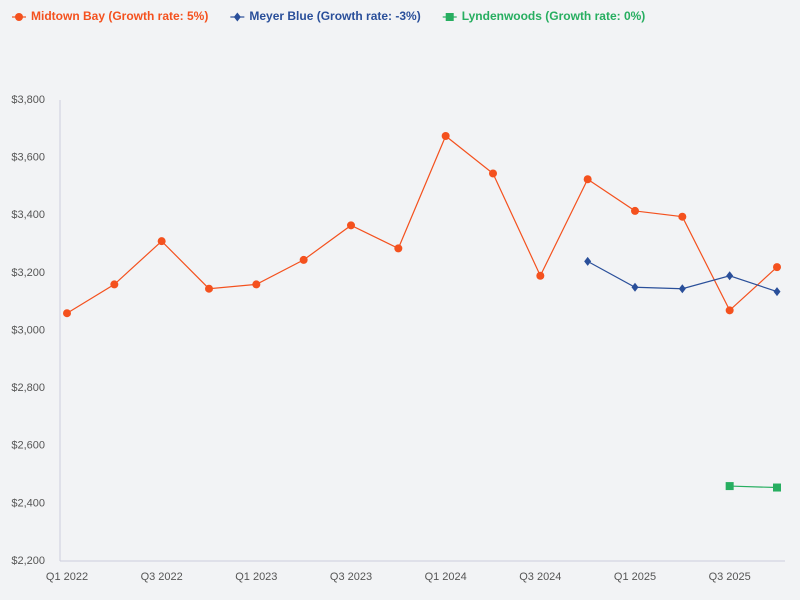 This screenshot has width=800, height=600. Describe the element at coordinates (28, 446) in the screenshot. I see `y-tick-label: $2,600` at that location.